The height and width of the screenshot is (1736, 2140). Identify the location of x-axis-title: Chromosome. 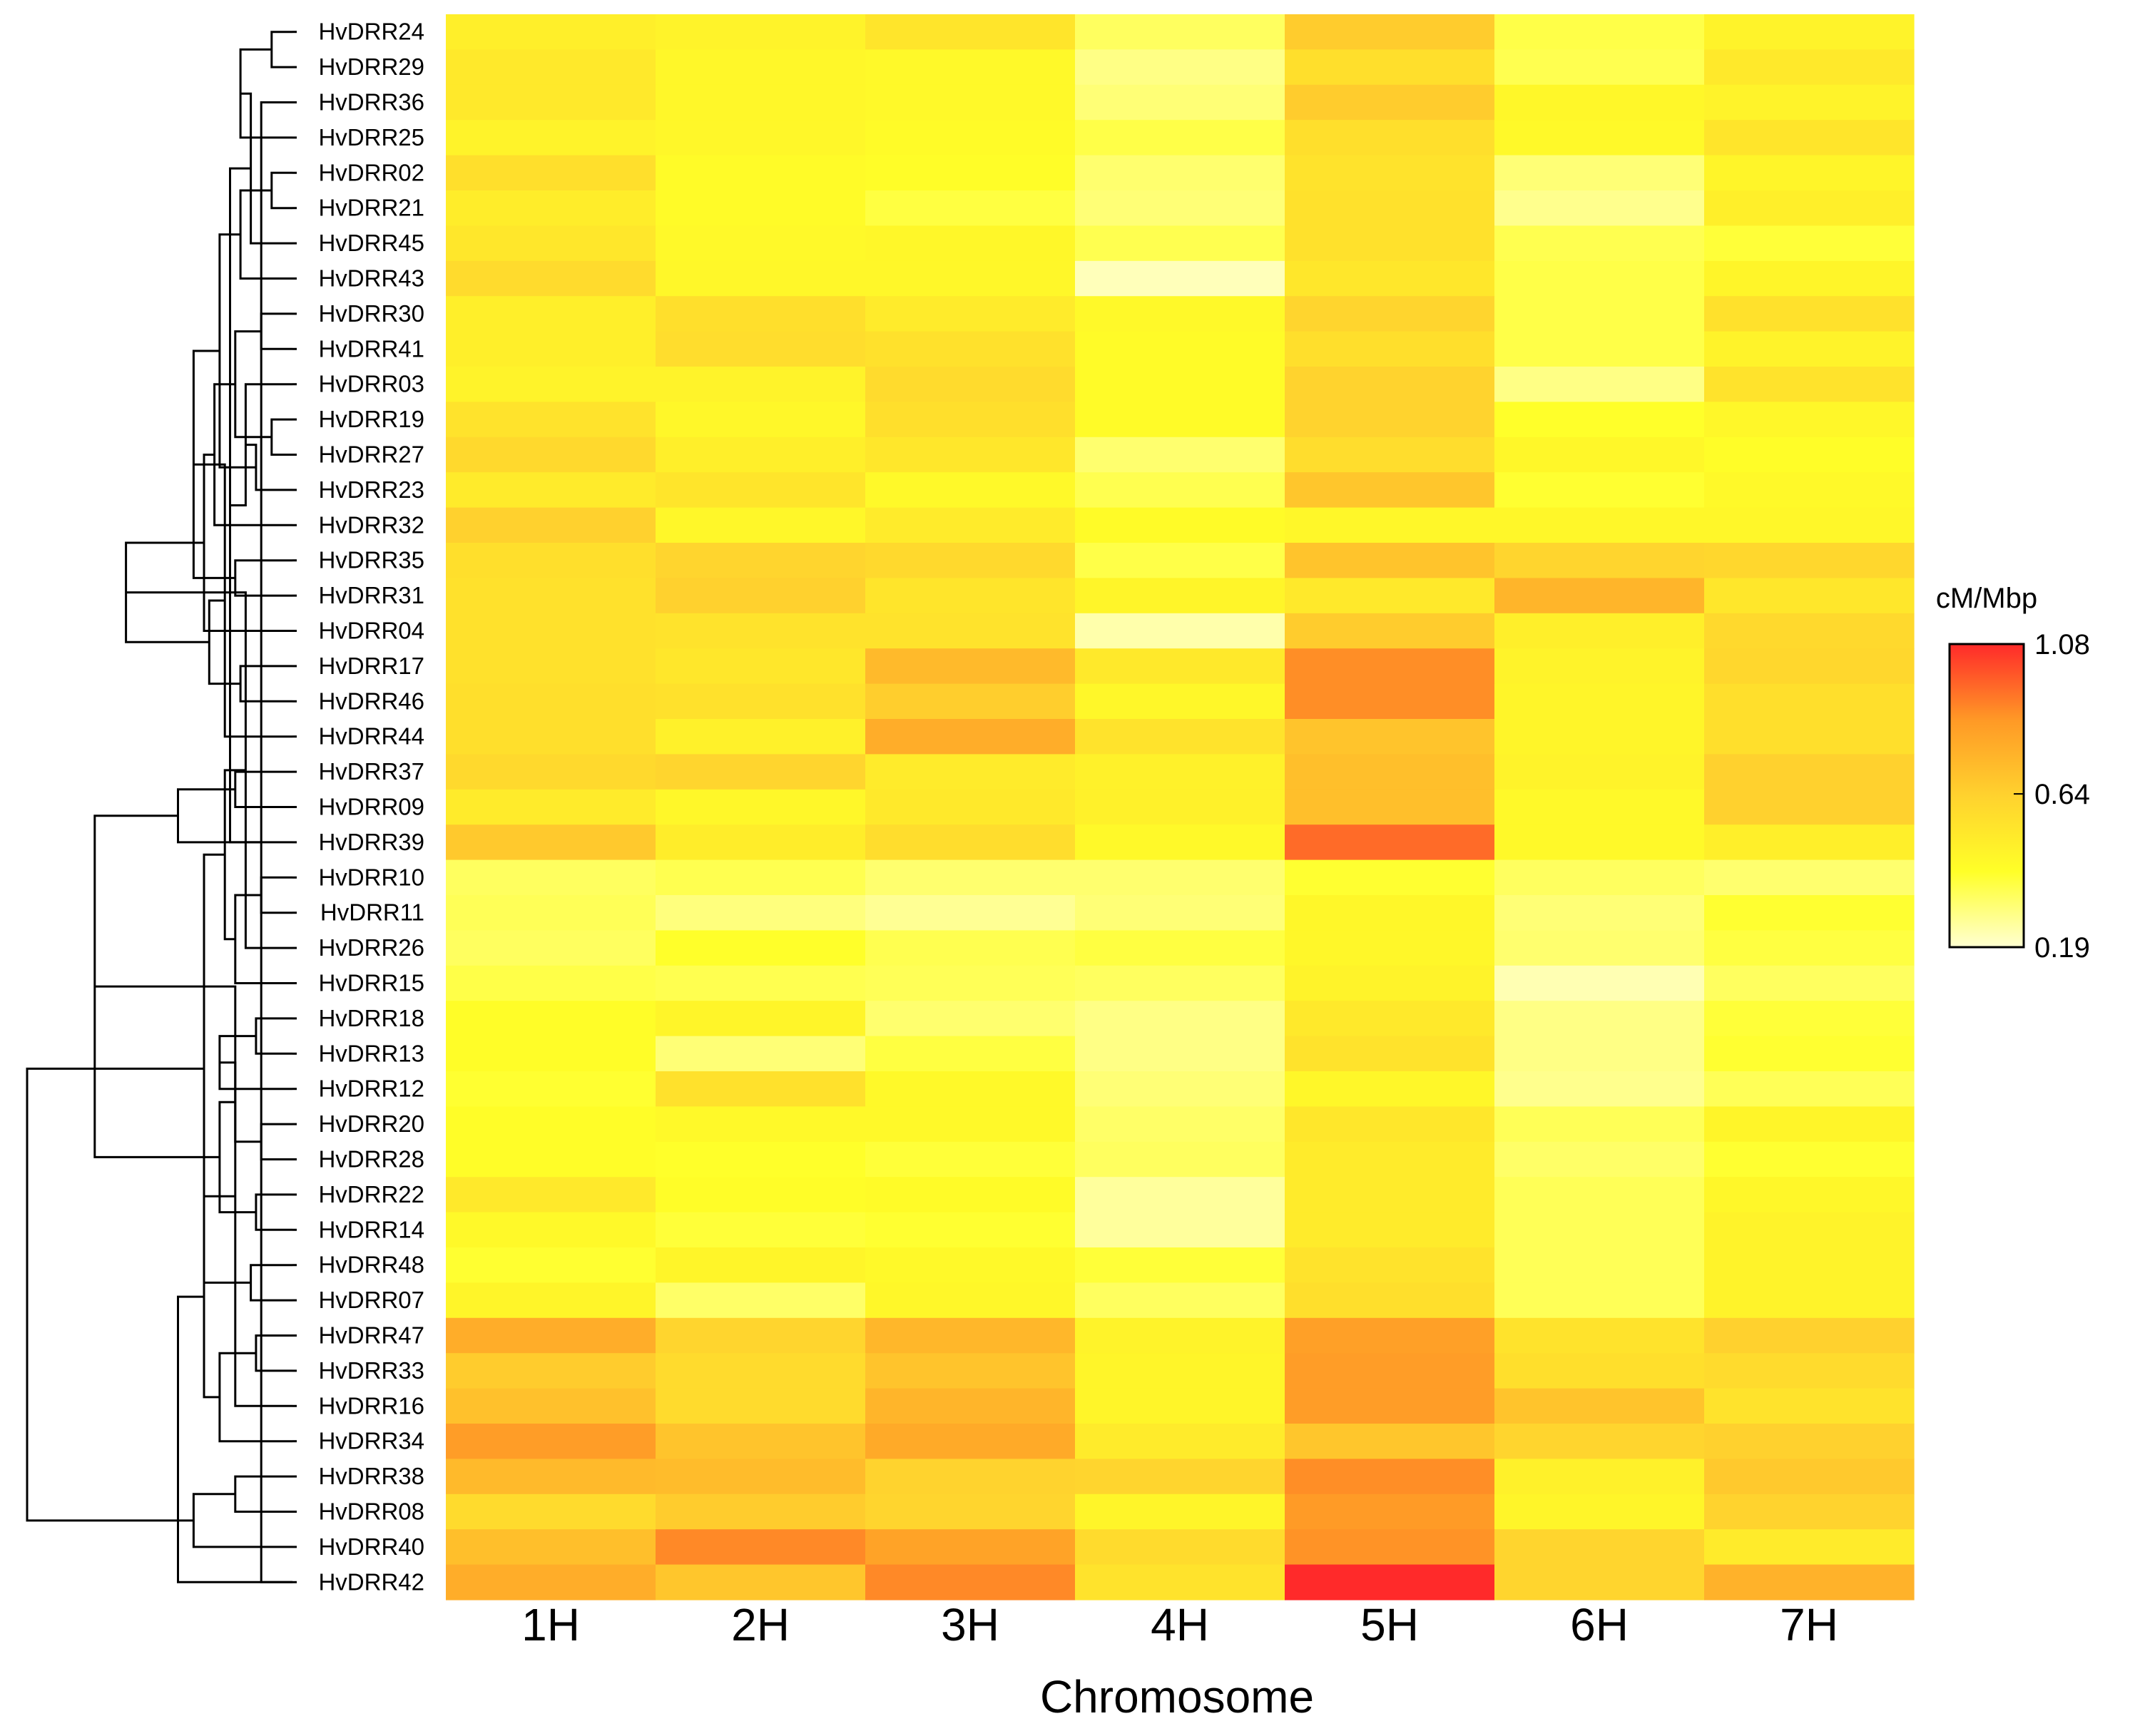
(1177, 1696).